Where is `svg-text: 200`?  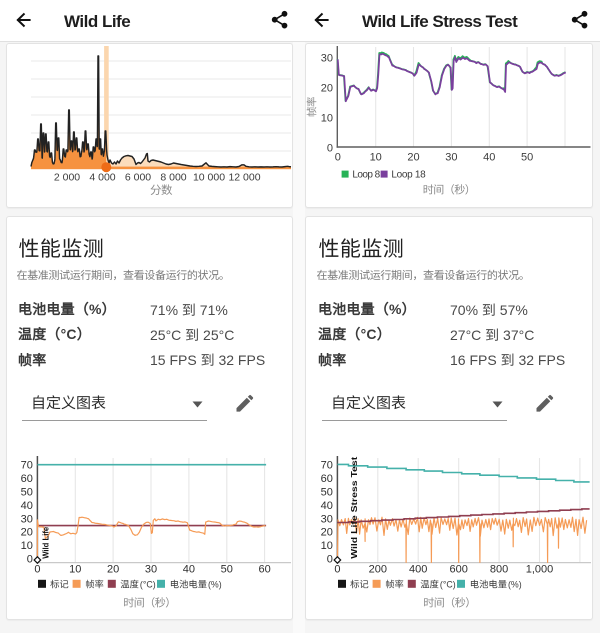
svg-text: 200 is located at coordinates (378, 570).